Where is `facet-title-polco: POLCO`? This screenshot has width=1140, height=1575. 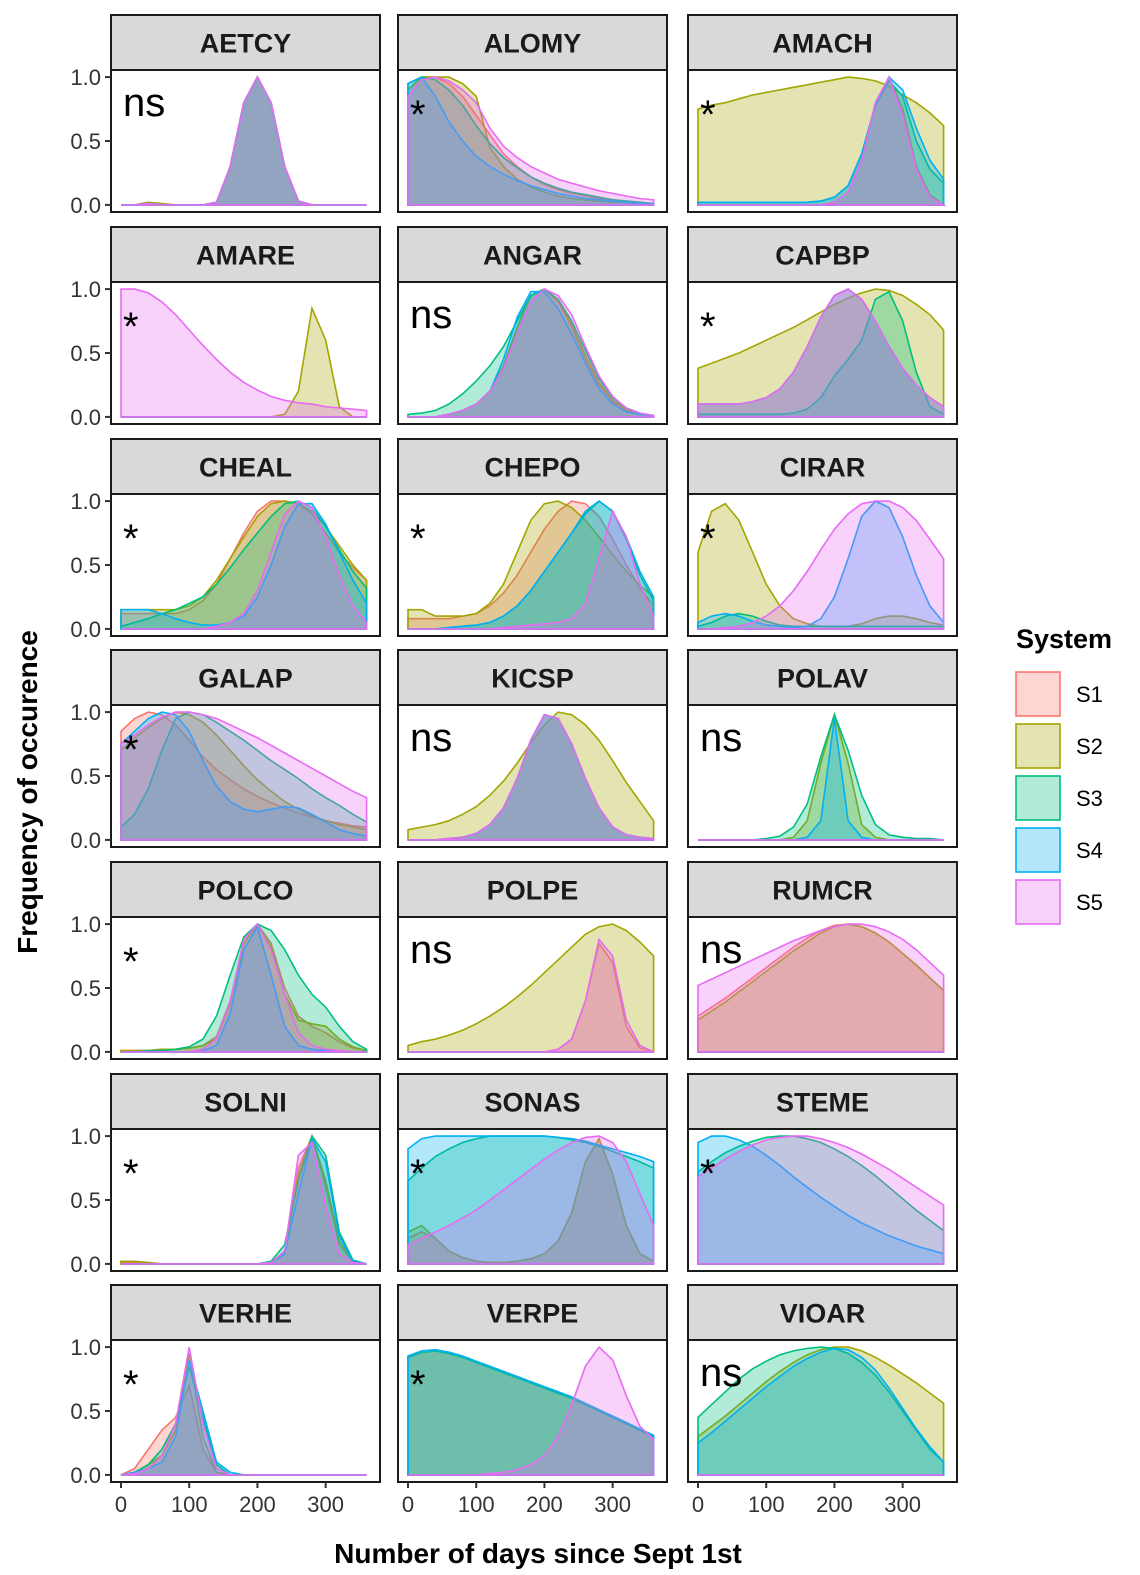
facet-title-polco: POLCO is located at coordinates (245, 891).